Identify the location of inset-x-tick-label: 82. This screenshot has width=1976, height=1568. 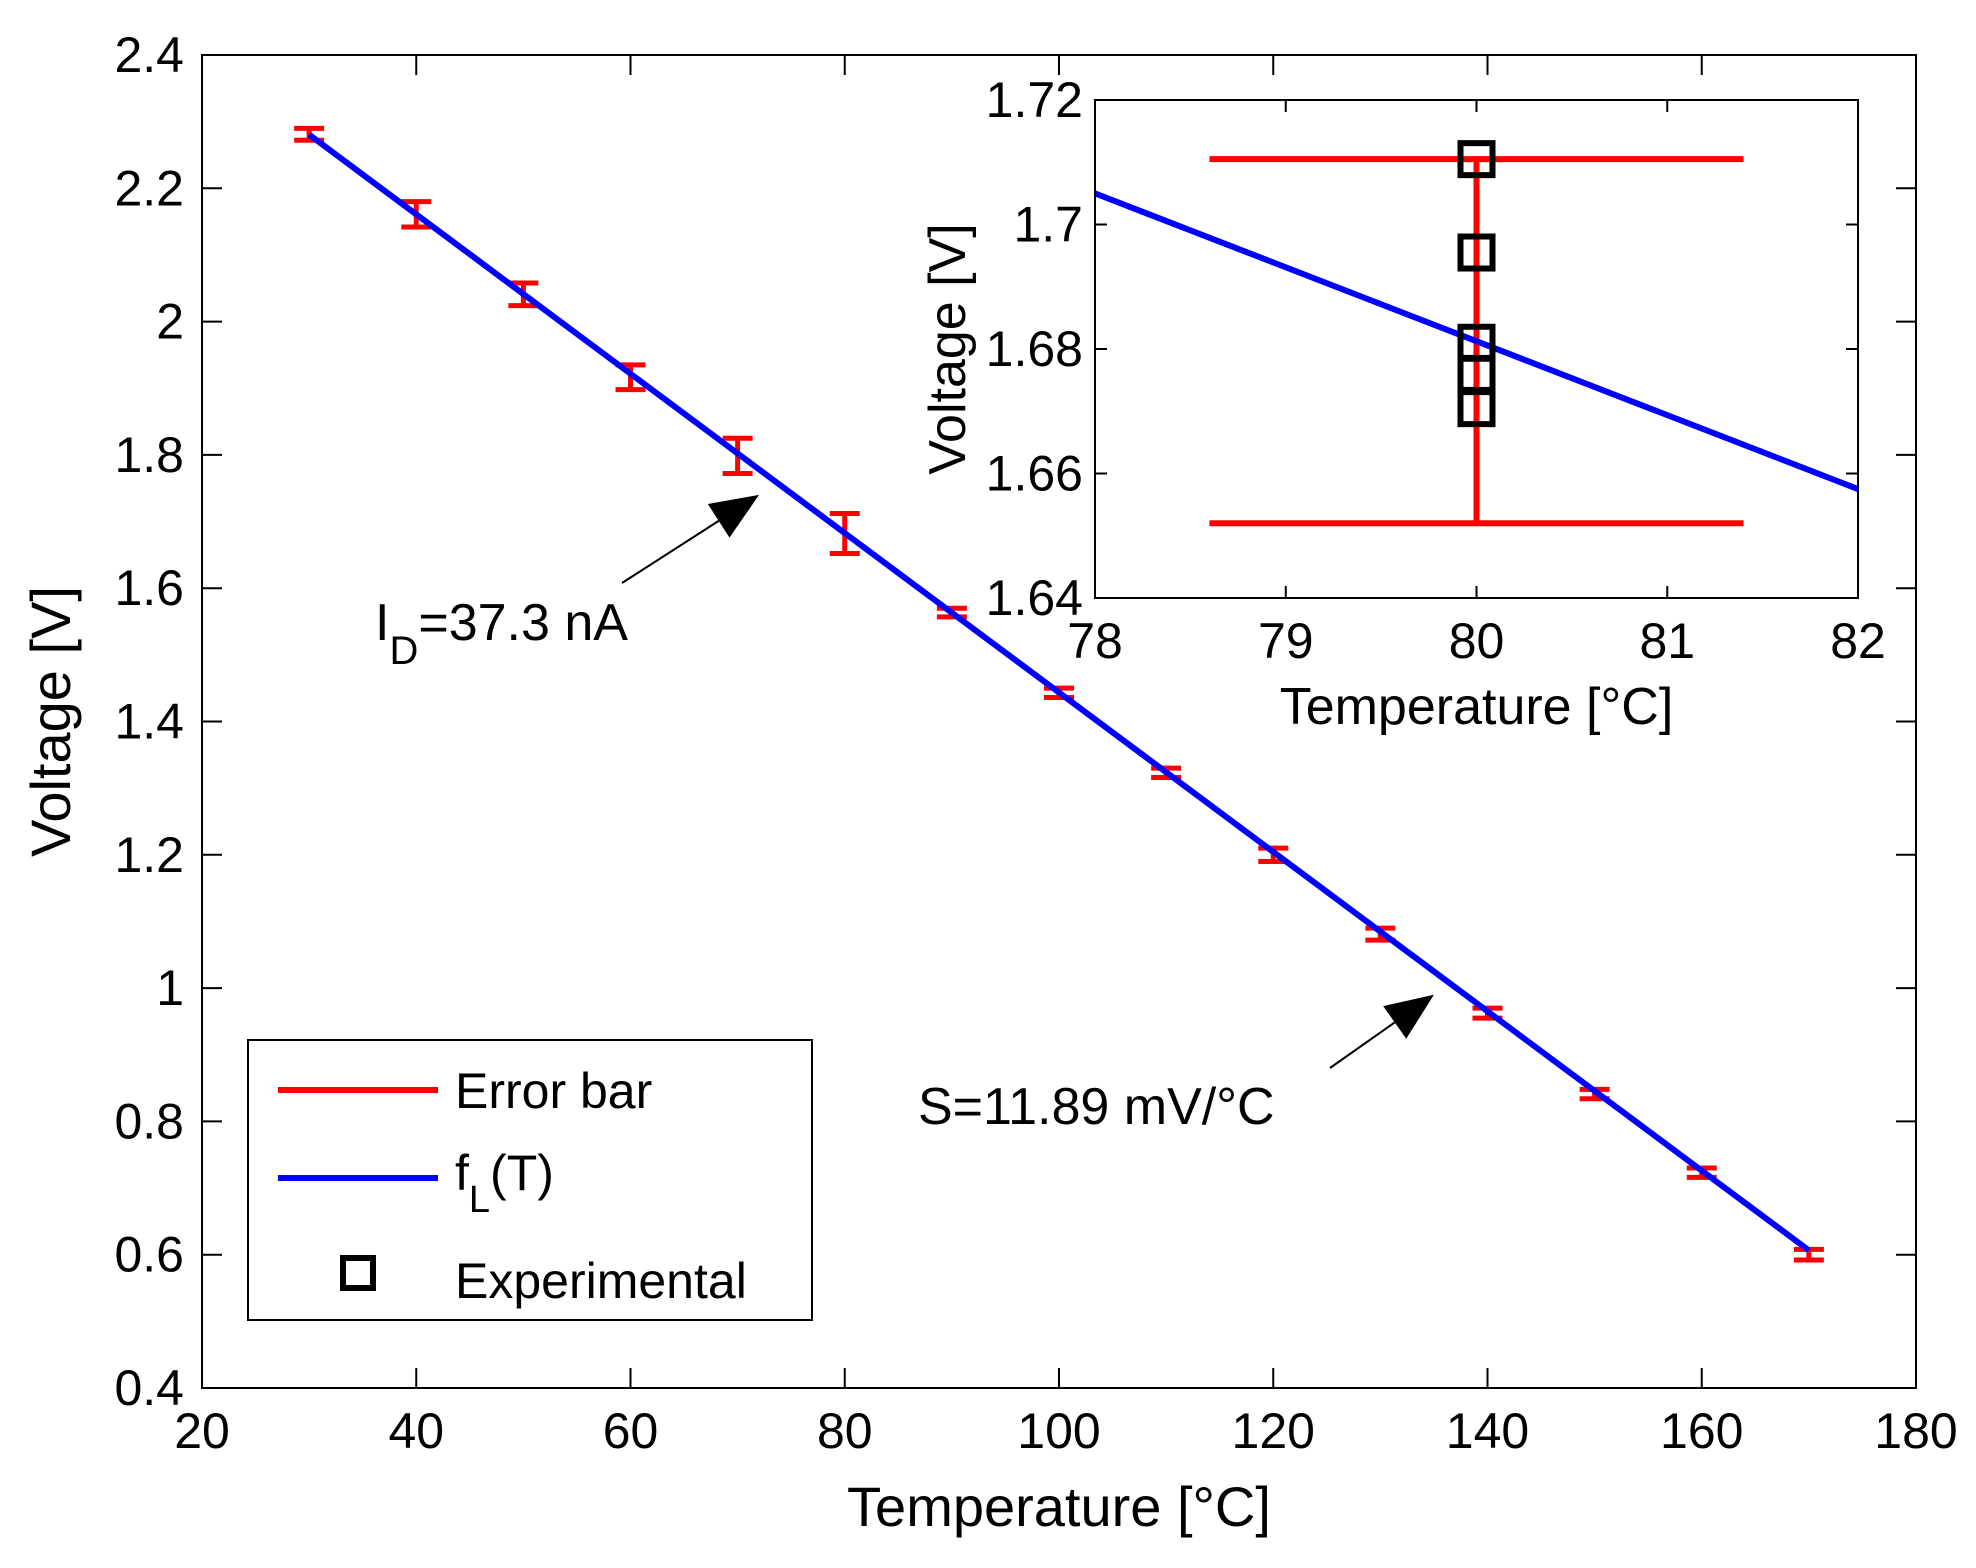
(1858, 641).